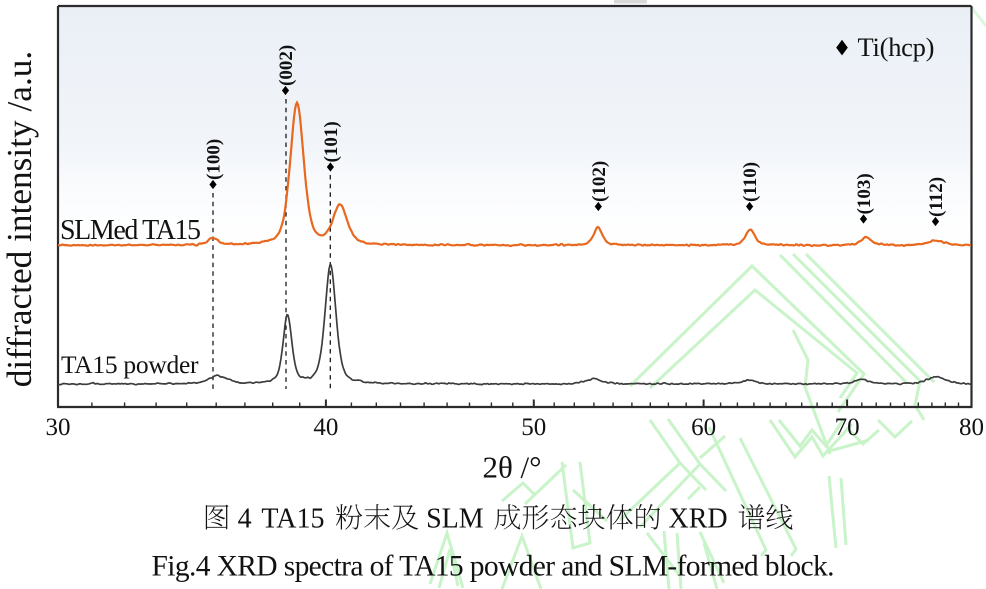 Image resolution: width=986 pixels, height=589 pixels. What do you see at coordinates (533, 427) in the screenshot?
I see `svg-text: 50` at bounding box center [533, 427].